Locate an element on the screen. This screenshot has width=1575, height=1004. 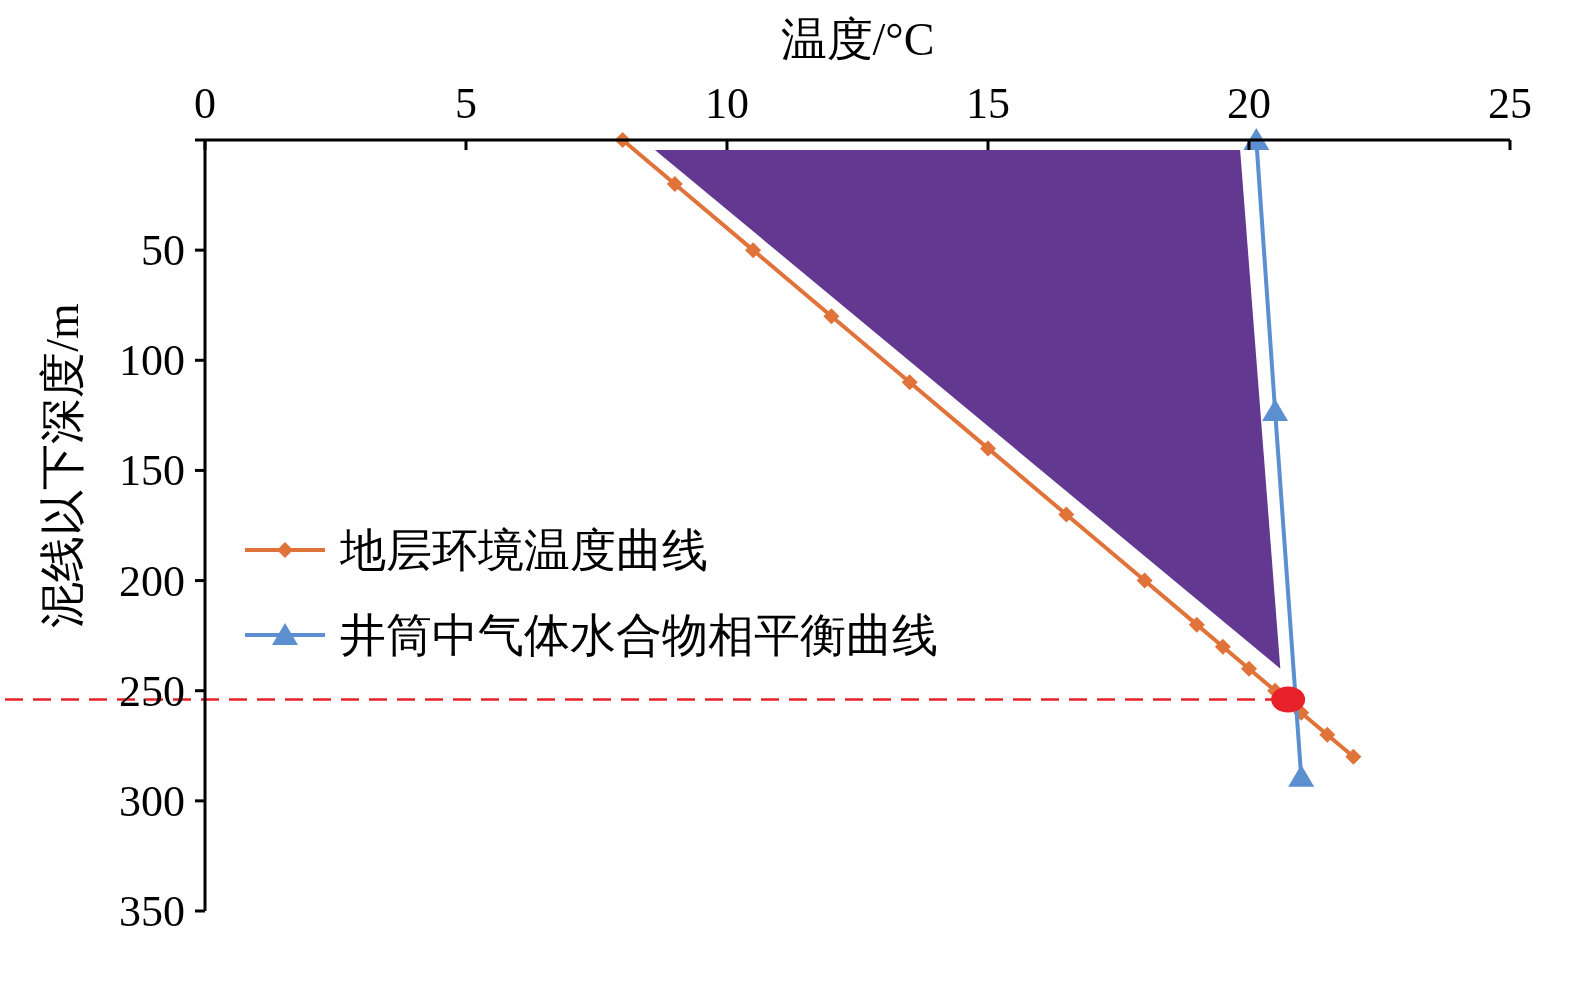
x-axis-title: 温度/°C is located at coordinates (857, 39).